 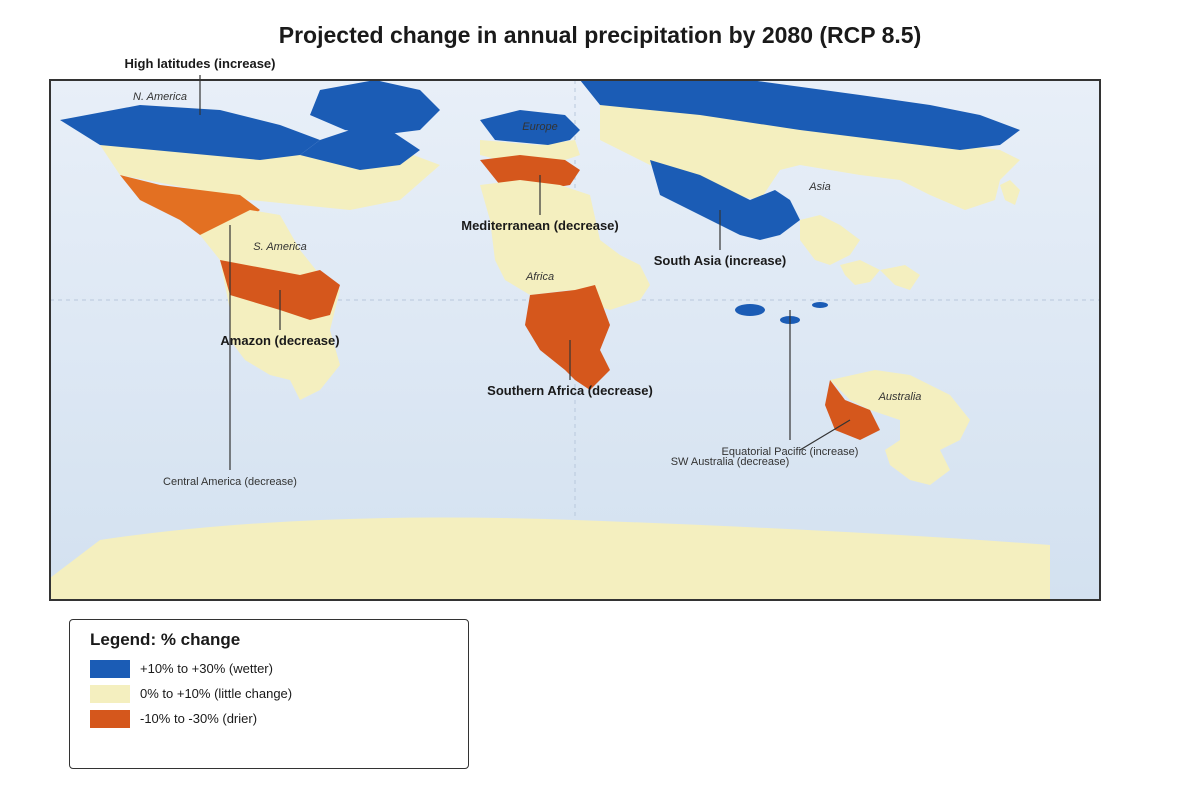 What do you see at coordinates (900, 397) in the screenshot?
I see `continent-label-australia: Australia` at bounding box center [900, 397].